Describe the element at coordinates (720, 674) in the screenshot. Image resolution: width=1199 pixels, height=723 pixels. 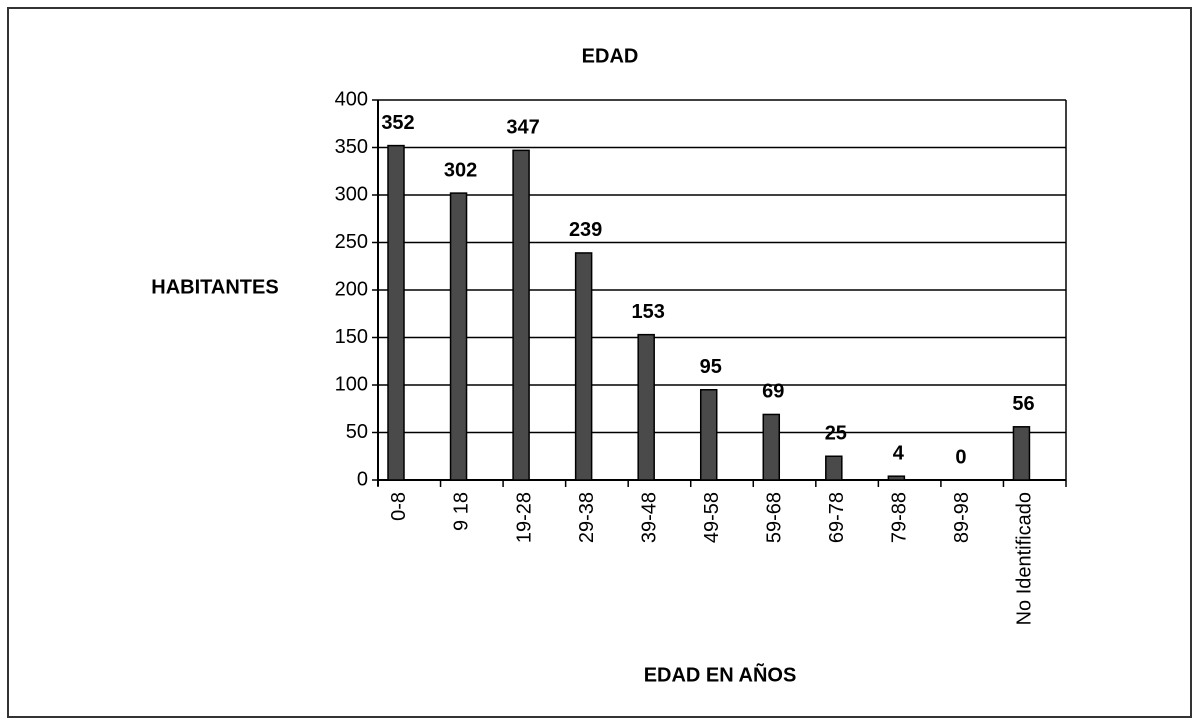
I see `x-axis-label: EDAD EN AÑOS` at that location.